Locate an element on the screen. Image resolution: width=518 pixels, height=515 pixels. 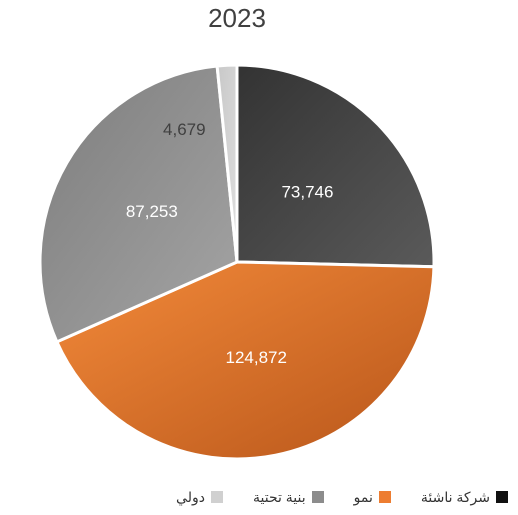
legend-item: نمو is located at coordinates (372, 497).